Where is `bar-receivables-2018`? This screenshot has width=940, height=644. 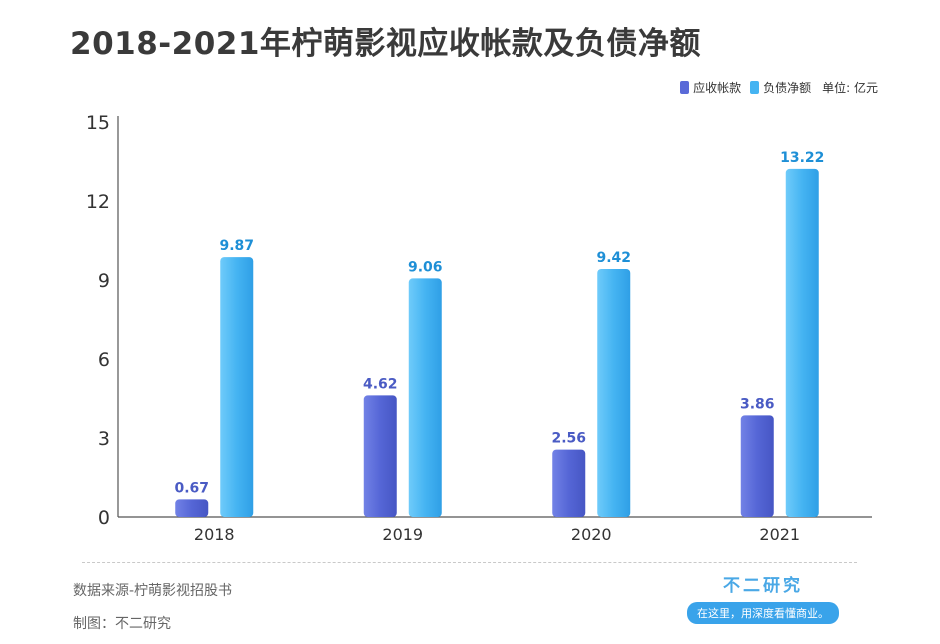 bar-receivables-2018 is located at coordinates (192, 508).